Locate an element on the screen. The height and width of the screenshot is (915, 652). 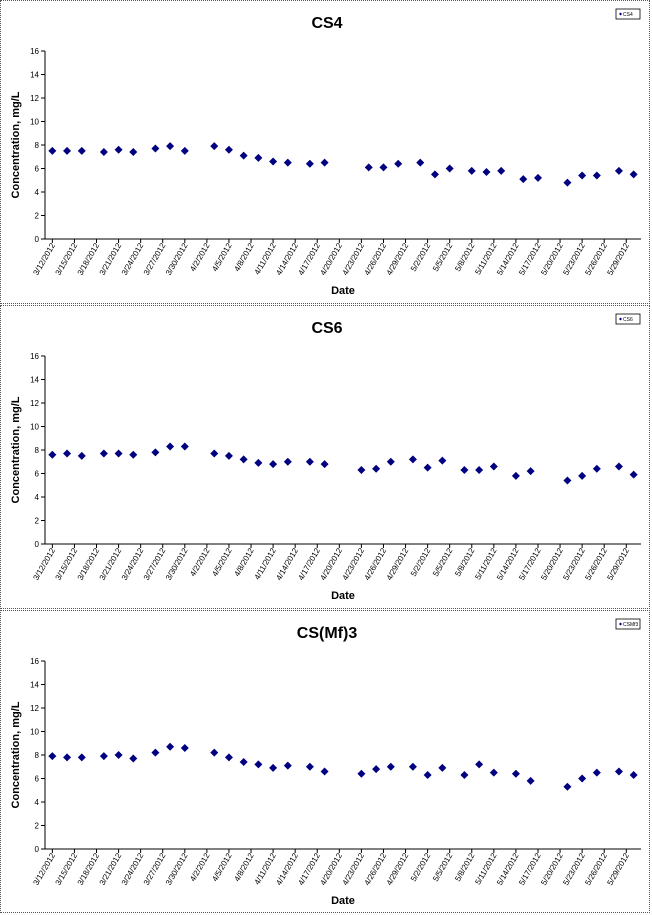
x-tick-label: 5/2/2012 is located at coordinates (421, 257).